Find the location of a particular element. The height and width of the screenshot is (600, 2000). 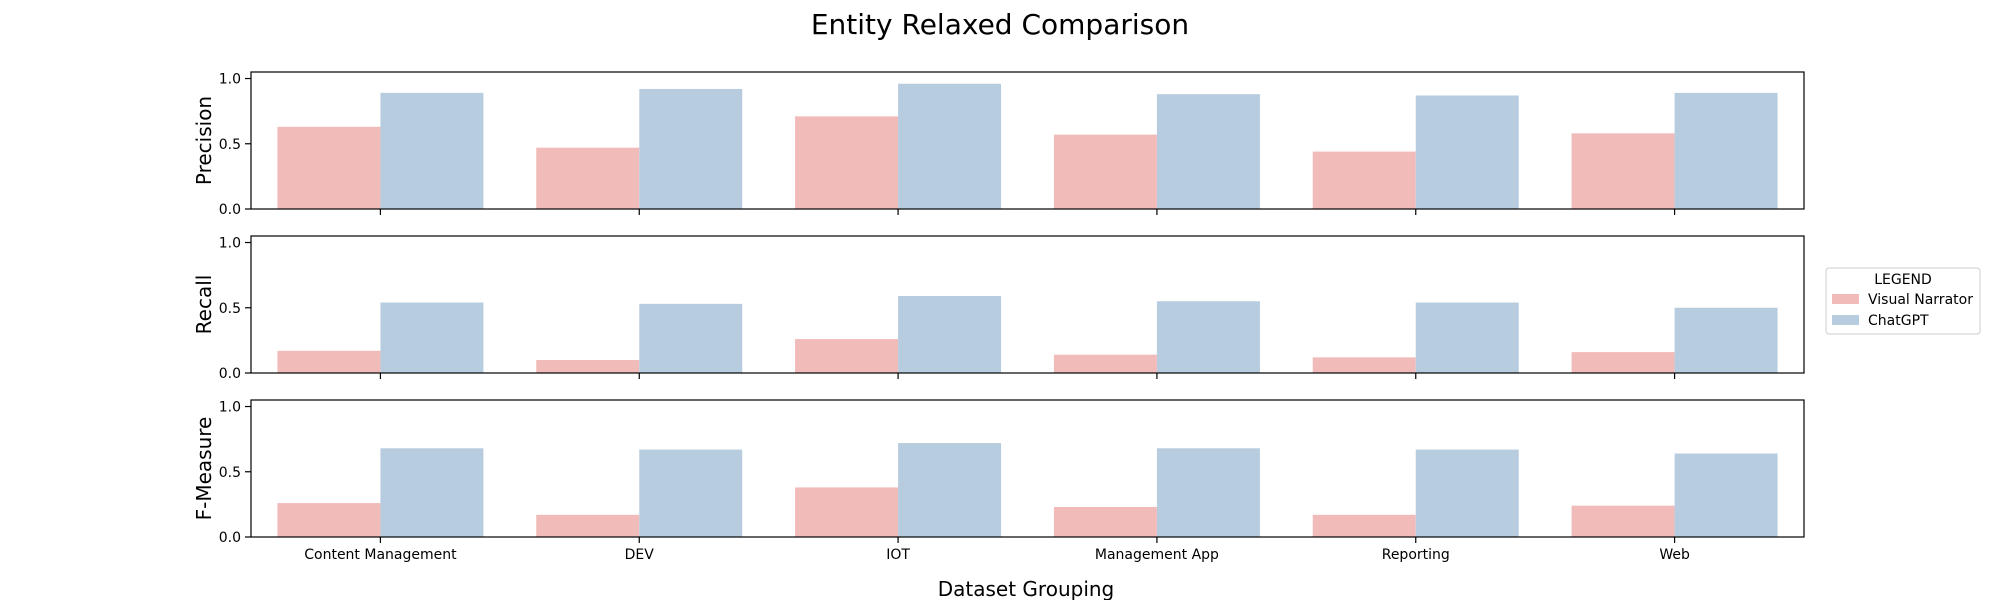

legend-label-chatgpt: ChatGPT is located at coordinates (1898, 321).